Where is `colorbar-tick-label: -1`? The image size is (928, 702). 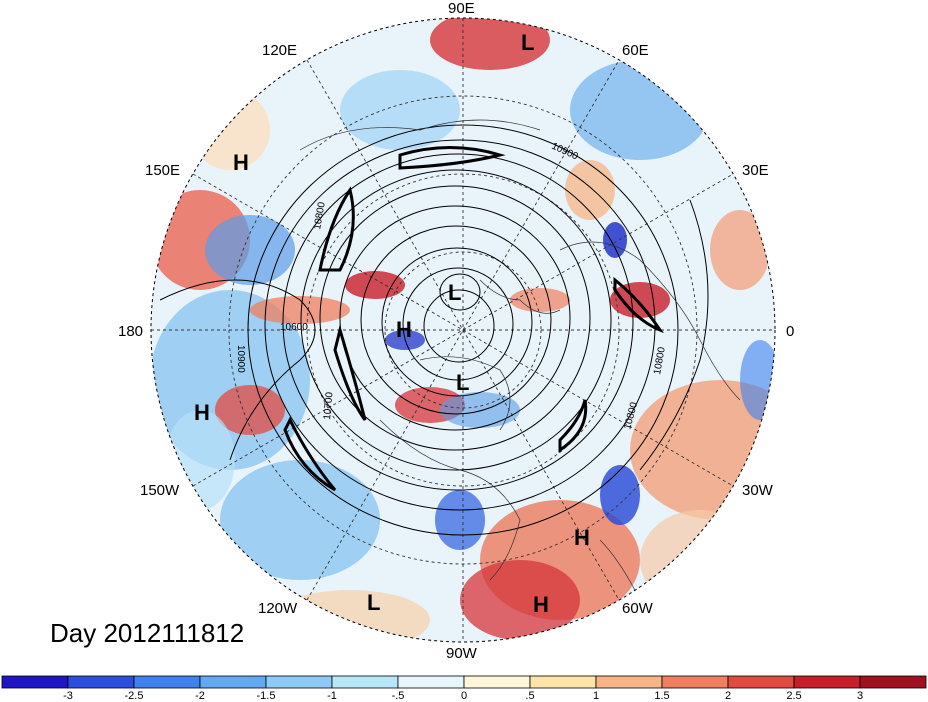 colorbar-tick-label: -1 is located at coordinates (332, 696).